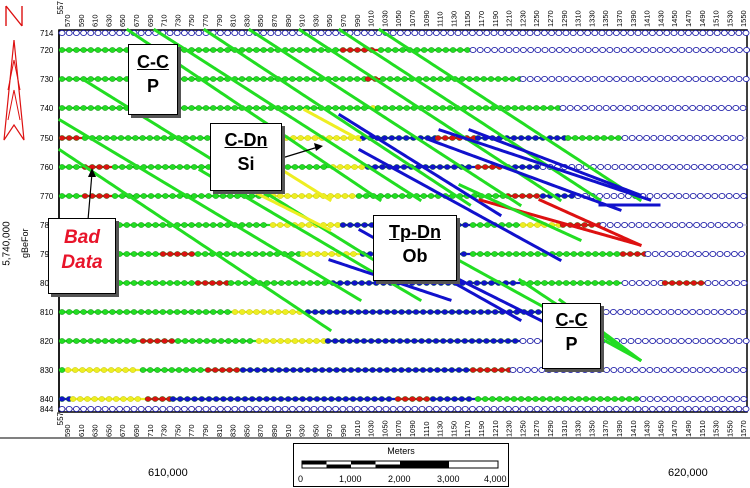  Describe the element at coordinates (301, 479) in the screenshot. I see `scale-label-0: 0` at that location.